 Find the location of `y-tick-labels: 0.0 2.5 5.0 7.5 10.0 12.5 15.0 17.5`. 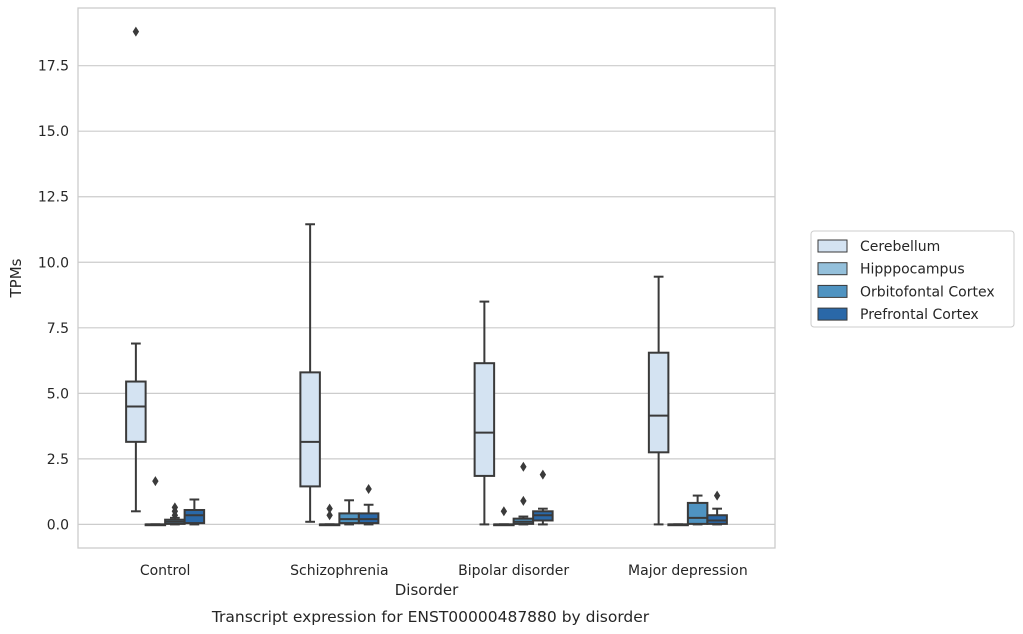

y-tick-labels: 0.0 2.5 5.0 7.5 10.0 12.5 15.0 17.5 is located at coordinates (53, 296).